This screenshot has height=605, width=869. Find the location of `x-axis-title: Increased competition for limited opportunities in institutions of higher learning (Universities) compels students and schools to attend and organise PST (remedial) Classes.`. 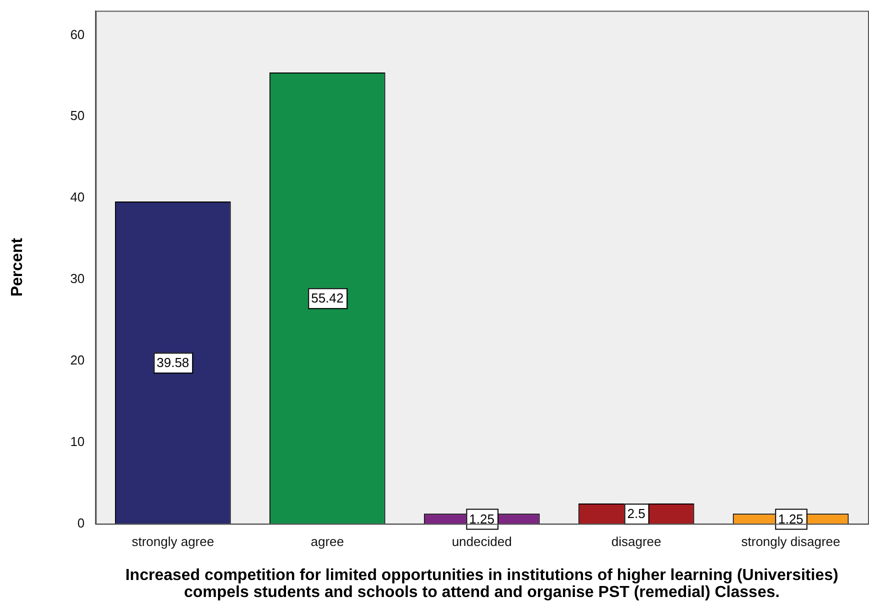

x-axis-title: Increased competition for limited opportunities in institutions of higher learning (Universities) compels students and schools to attend and organise PST (remedial) Classes. is located at coordinates (481, 584).